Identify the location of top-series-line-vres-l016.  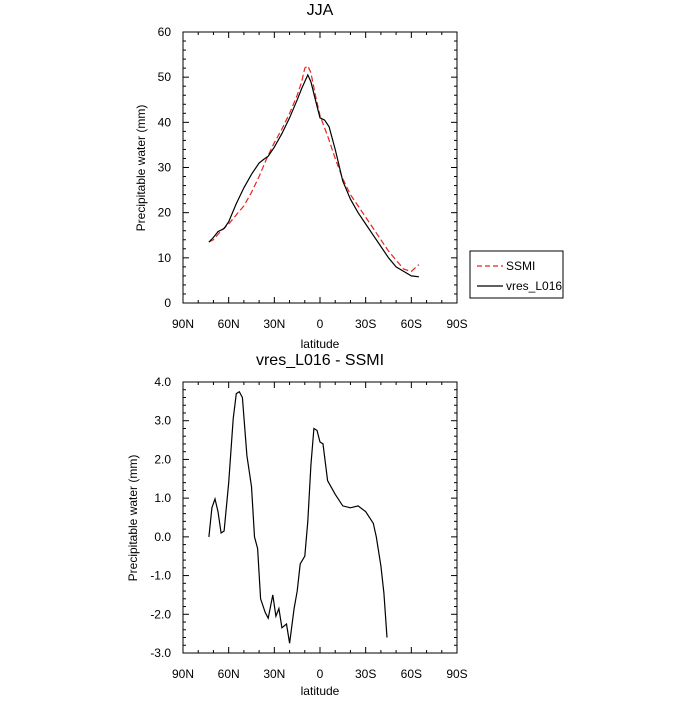
(313, 175).